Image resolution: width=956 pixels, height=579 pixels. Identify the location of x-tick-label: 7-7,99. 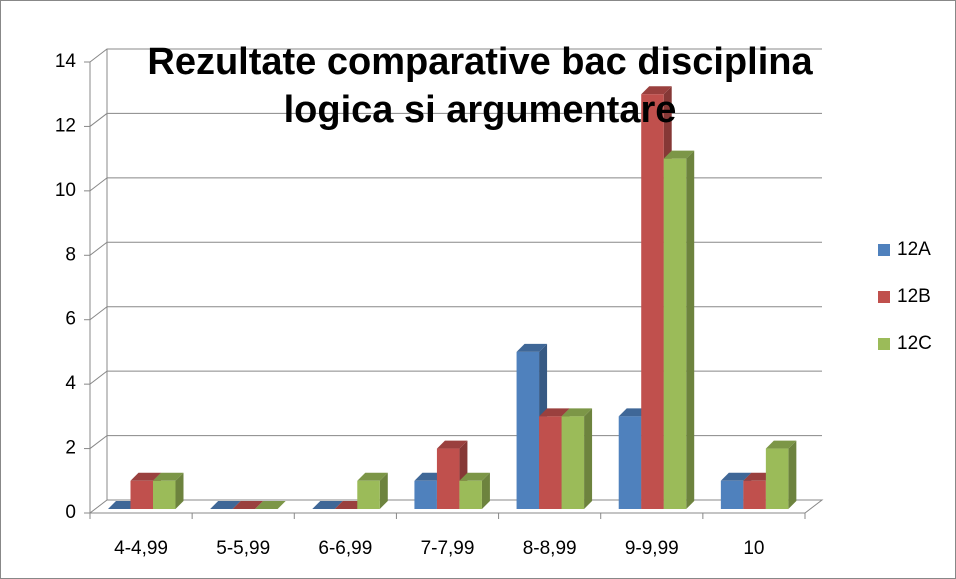
(448, 548).